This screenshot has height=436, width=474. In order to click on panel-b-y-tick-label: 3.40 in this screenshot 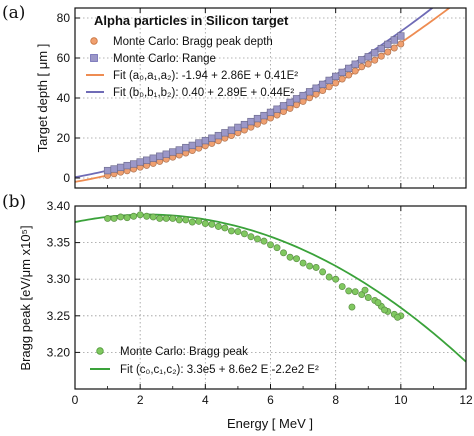, I will do `click(59, 206)`.